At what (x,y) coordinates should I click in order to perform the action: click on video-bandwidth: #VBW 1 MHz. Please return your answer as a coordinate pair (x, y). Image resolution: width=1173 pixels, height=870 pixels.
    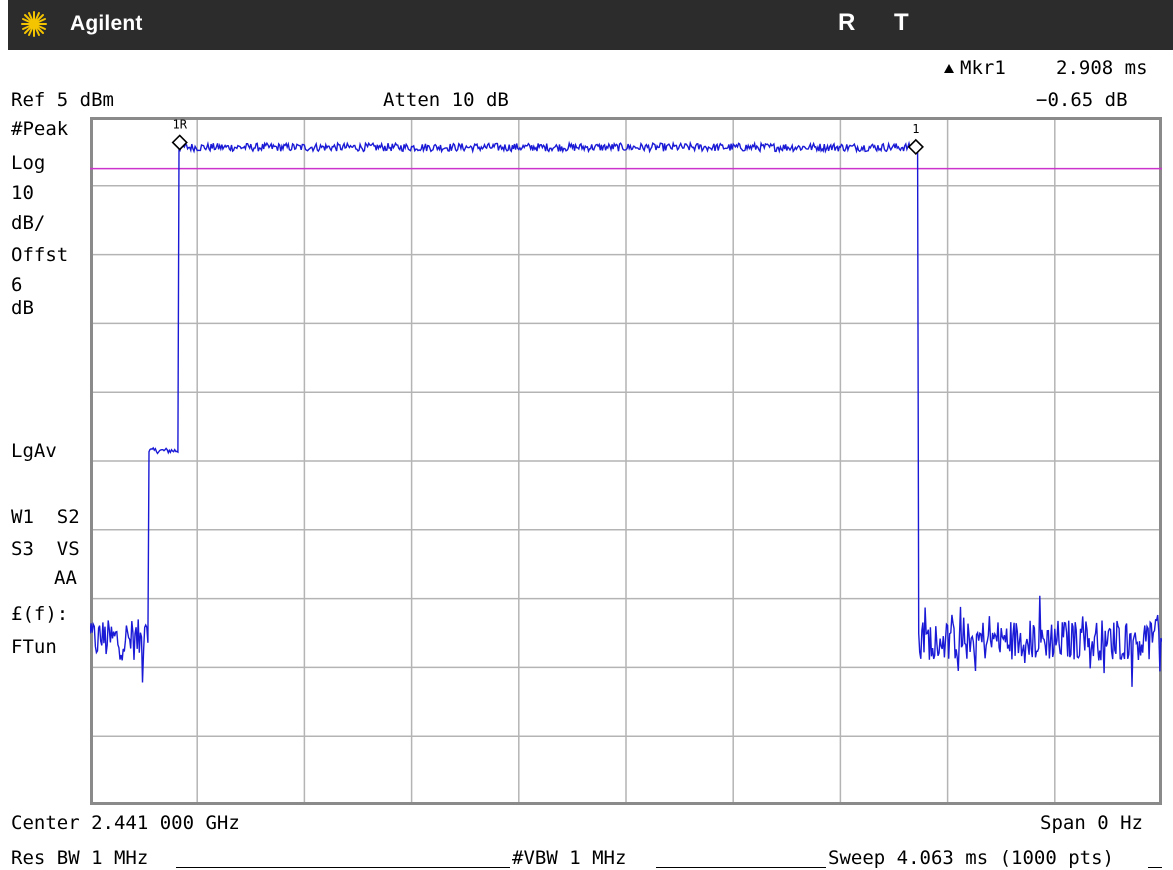
    Looking at the image, I should click on (569, 858).